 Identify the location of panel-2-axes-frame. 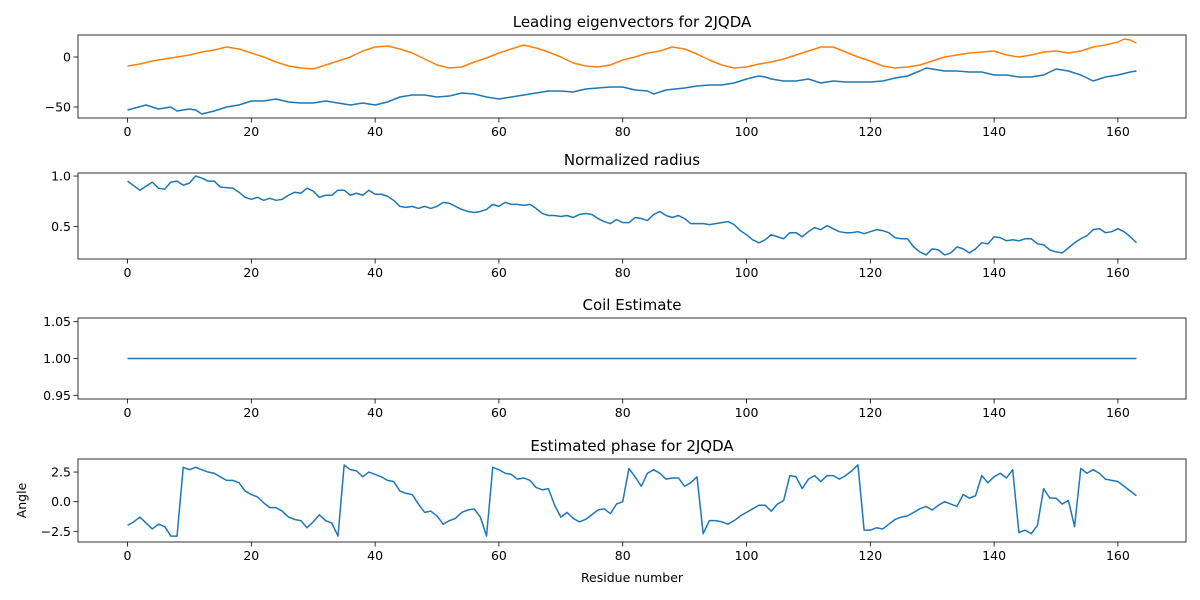
(632, 216).